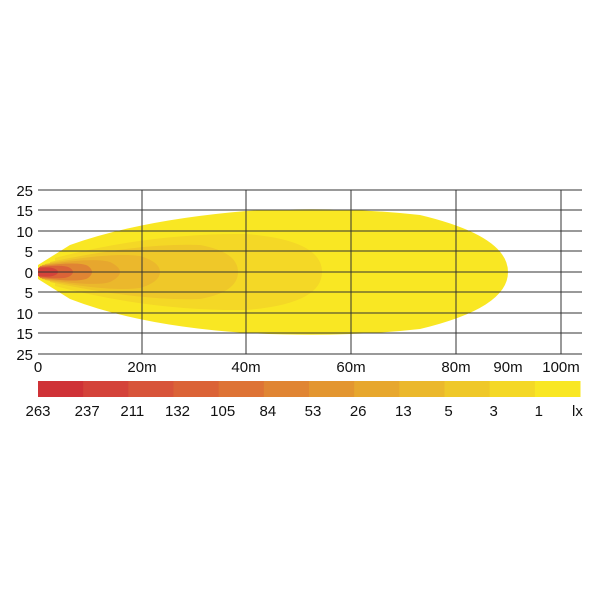  What do you see at coordinates (448, 411) in the screenshot?
I see `legend-label: 5` at bounding box center [448, 411].